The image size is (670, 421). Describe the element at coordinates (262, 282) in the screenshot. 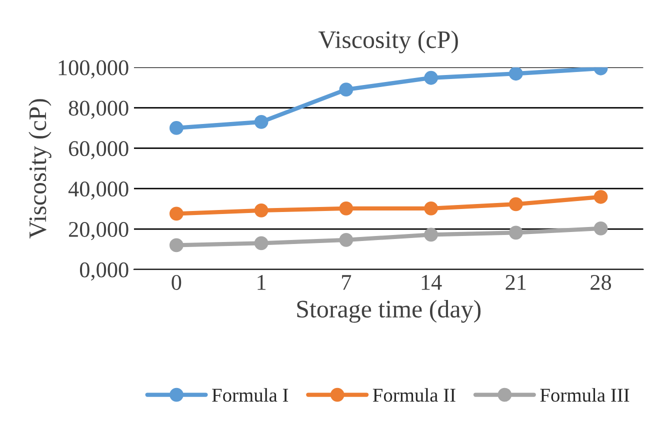

I see `x-tick-label: 1` at that location.